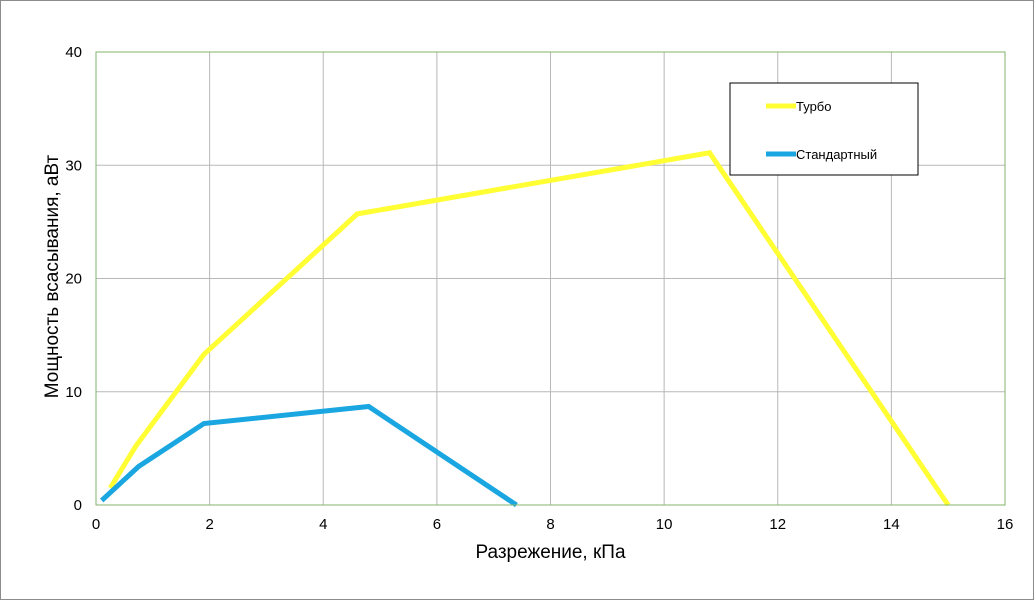 This screenshot has height=606, width=1034. I want to click on x-tick-label: 8, so click(550, 524).